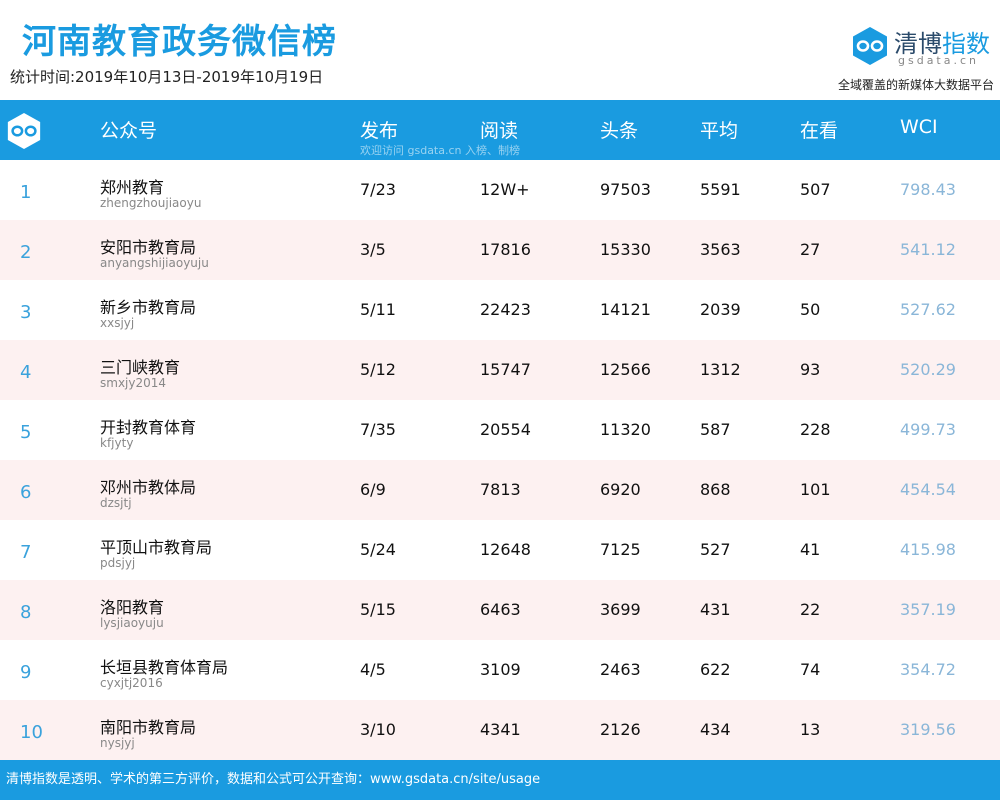  I want to click on publish-count: 3/5, so click(373, 249).